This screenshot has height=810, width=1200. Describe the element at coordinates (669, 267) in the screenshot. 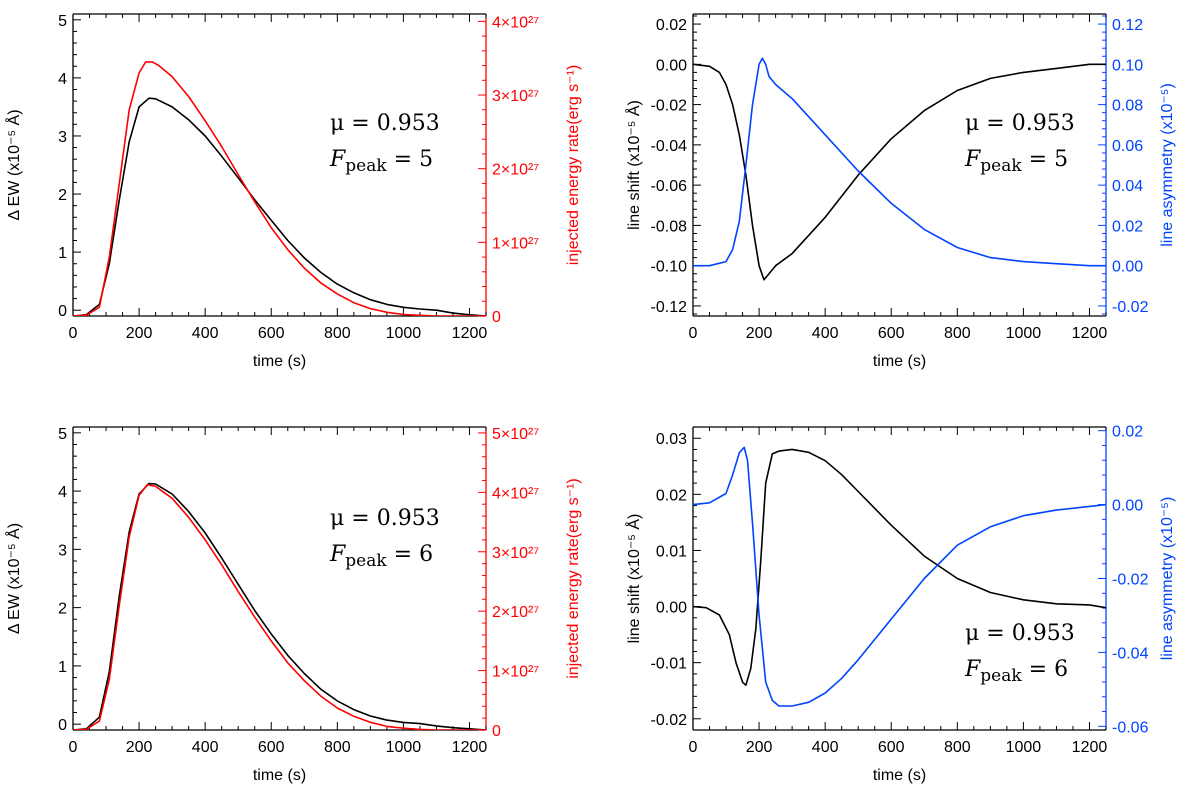

I see `y-tick-label: -0.10` at that location.